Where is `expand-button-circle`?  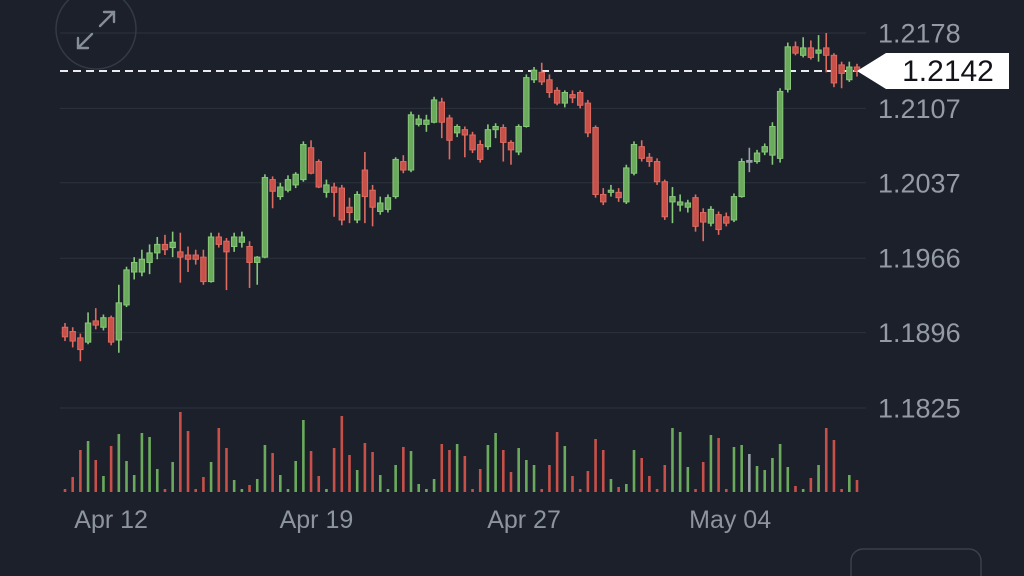
expand-button-circle is located at coordinates (96, 35).